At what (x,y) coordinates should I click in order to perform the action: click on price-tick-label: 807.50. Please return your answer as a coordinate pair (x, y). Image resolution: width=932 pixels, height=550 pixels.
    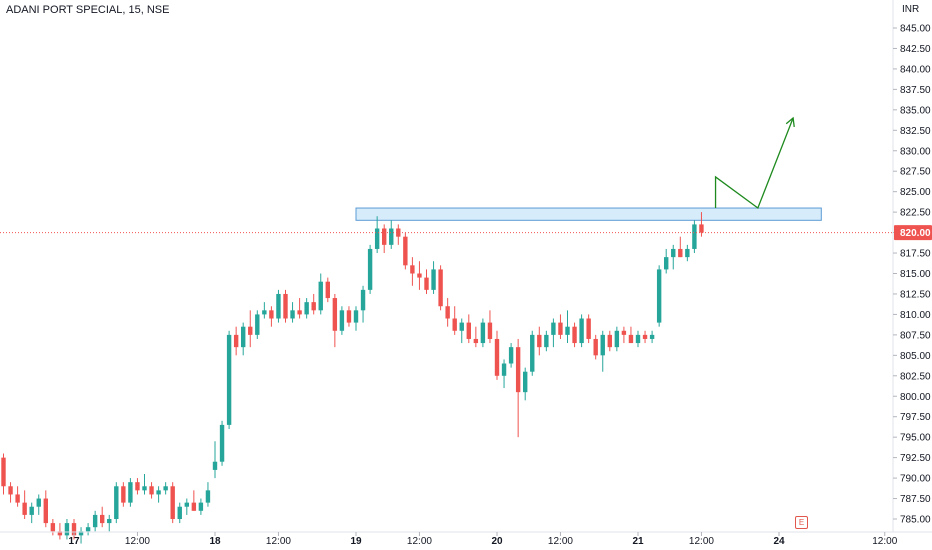
    Looking at the image, I should click on (915, 335).